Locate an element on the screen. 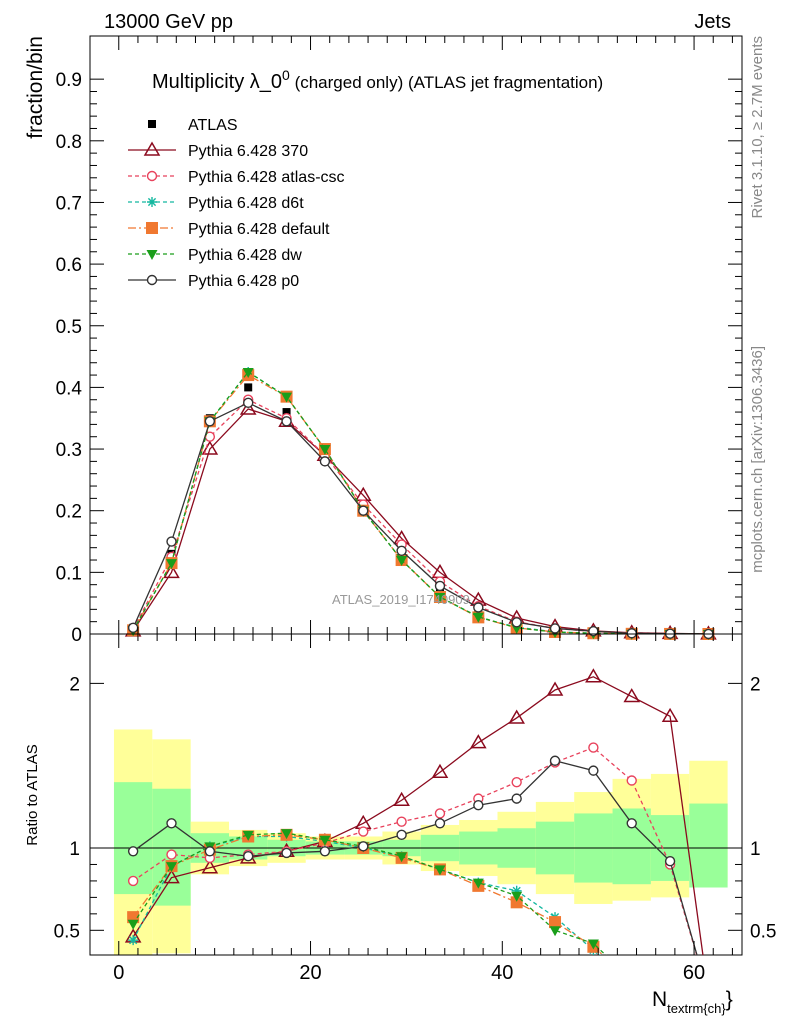 This screenshot has height=1024, width=786. main-y-tick-label: 0.8 is located at coordinates (69, 142).